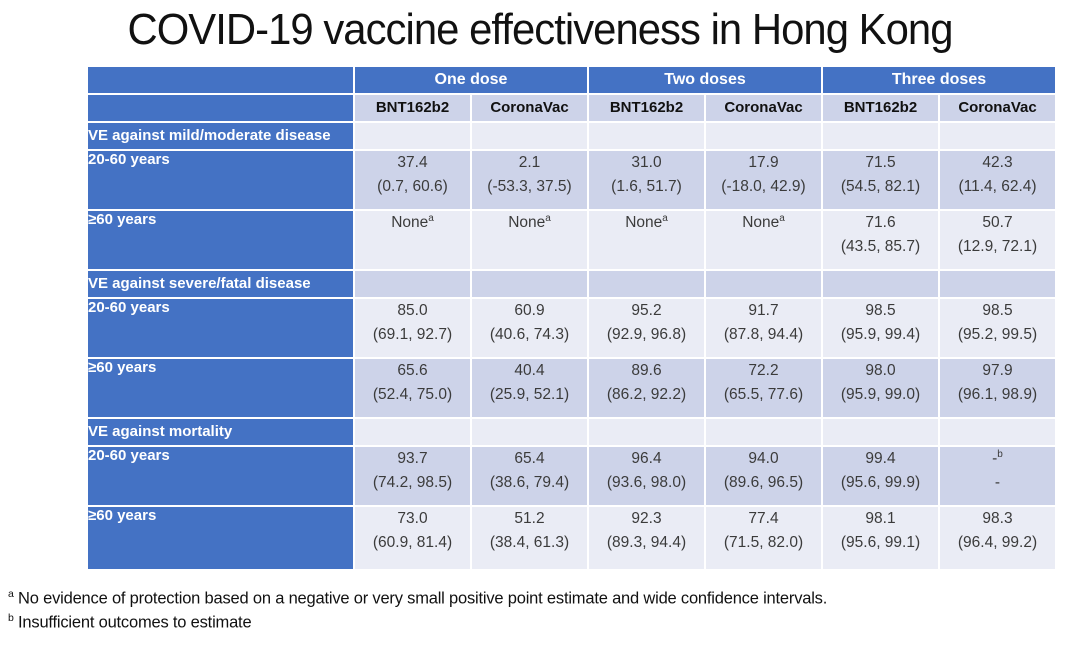  I want to click on value-cell: 98.5 (95.2, 99.5), so click(997, 327).